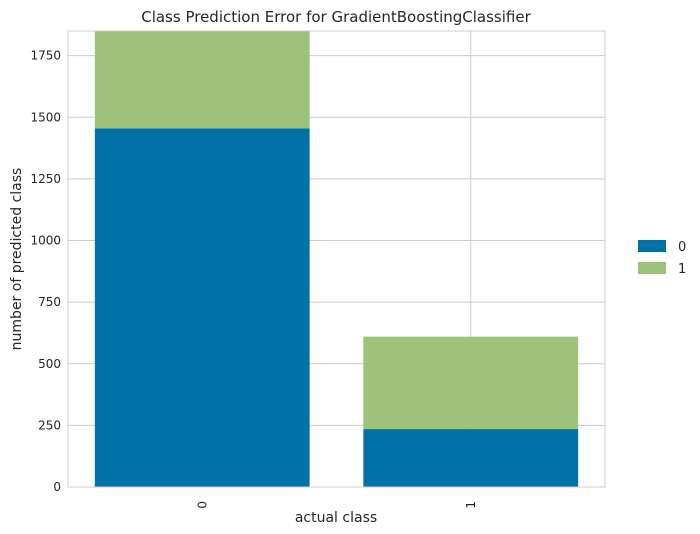  I want to click on y-tick-label: 0, so click(57, 487).